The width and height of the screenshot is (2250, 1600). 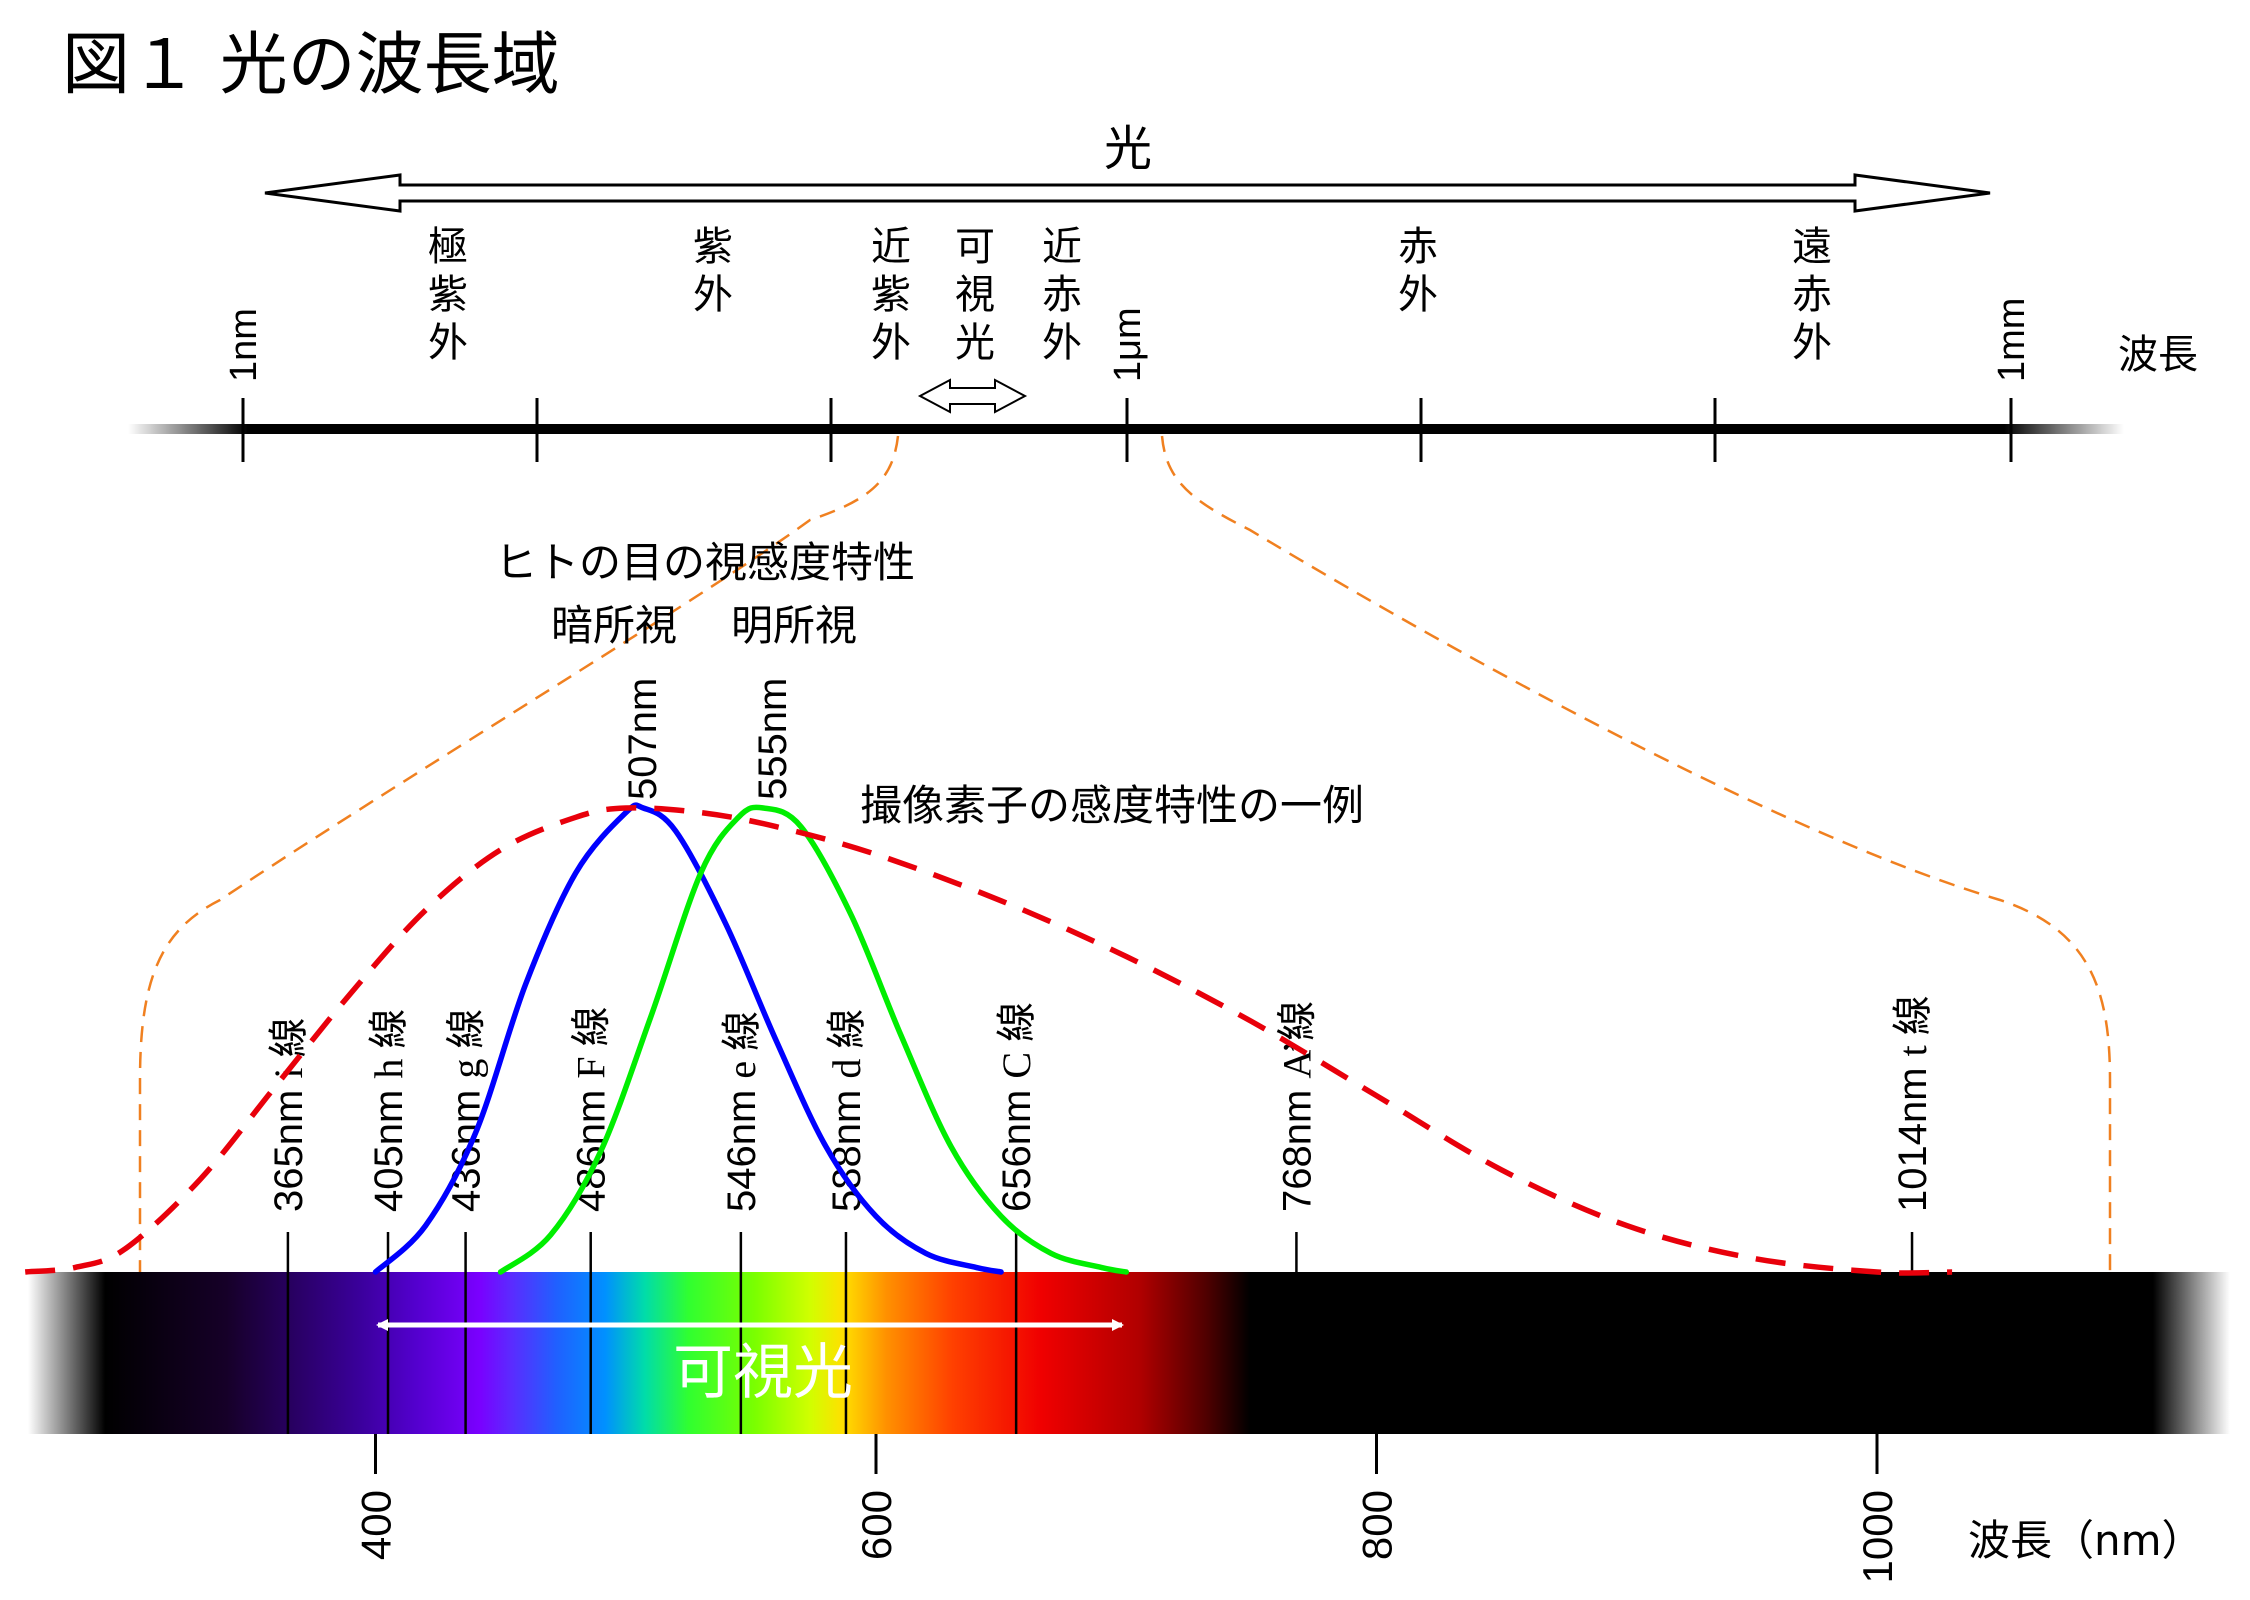 What do you see at coordinates (1377, 1525) in the screenshot?
I see `bottom-axis-tick-label: 800` at bounding box center [1377, 1525].